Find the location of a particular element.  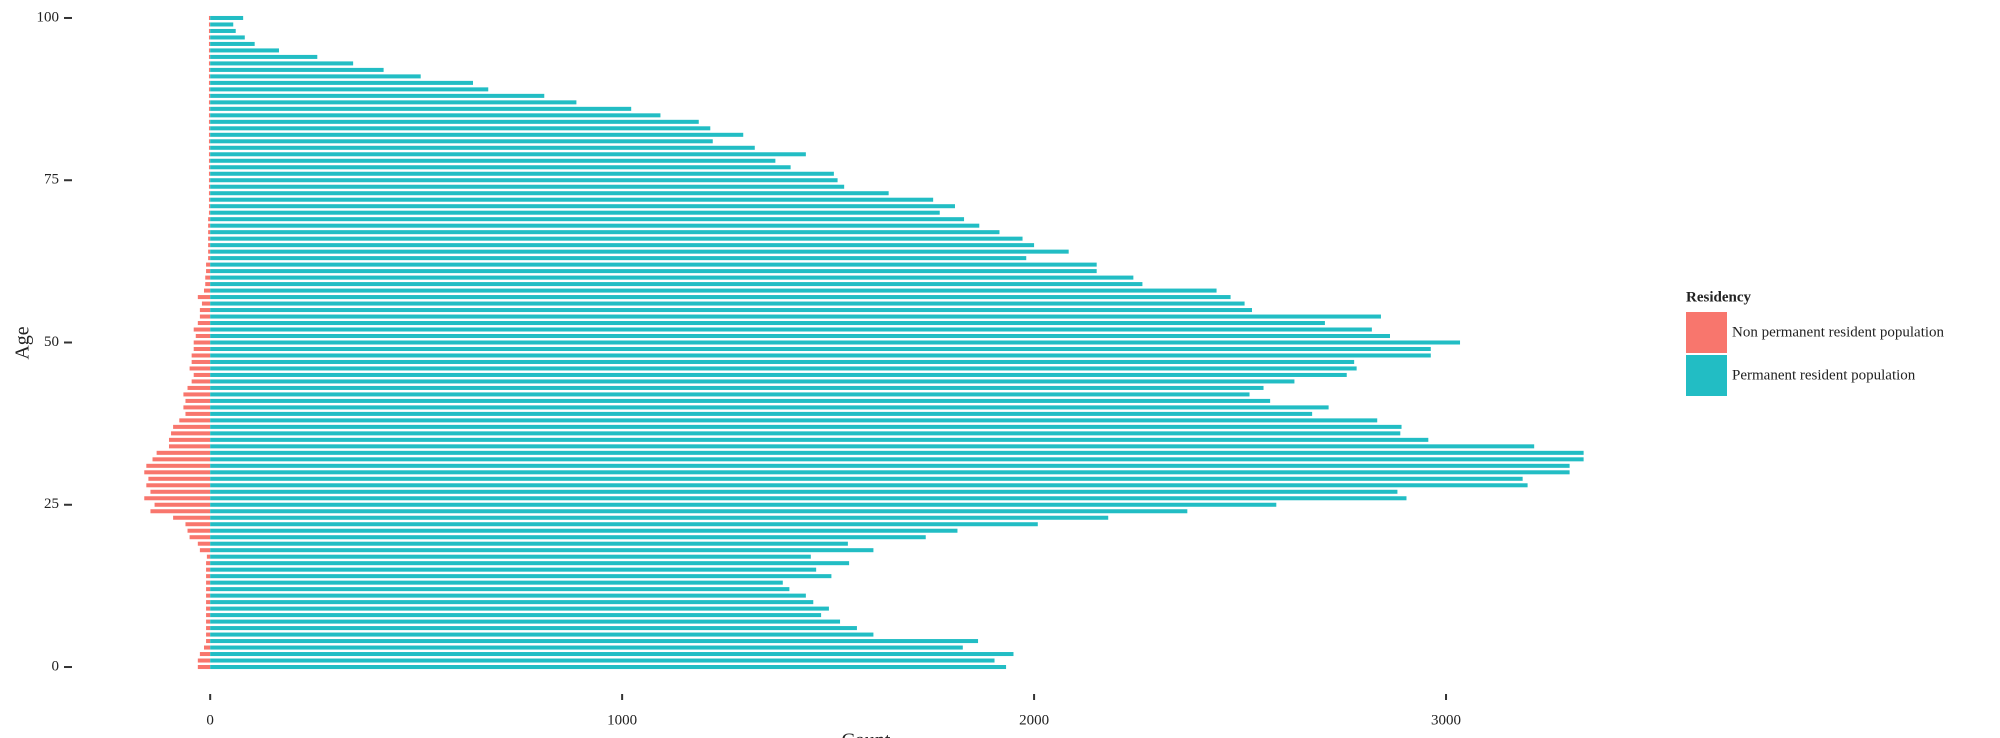

x-axis-title: Count is located at coordinates (866, 734).